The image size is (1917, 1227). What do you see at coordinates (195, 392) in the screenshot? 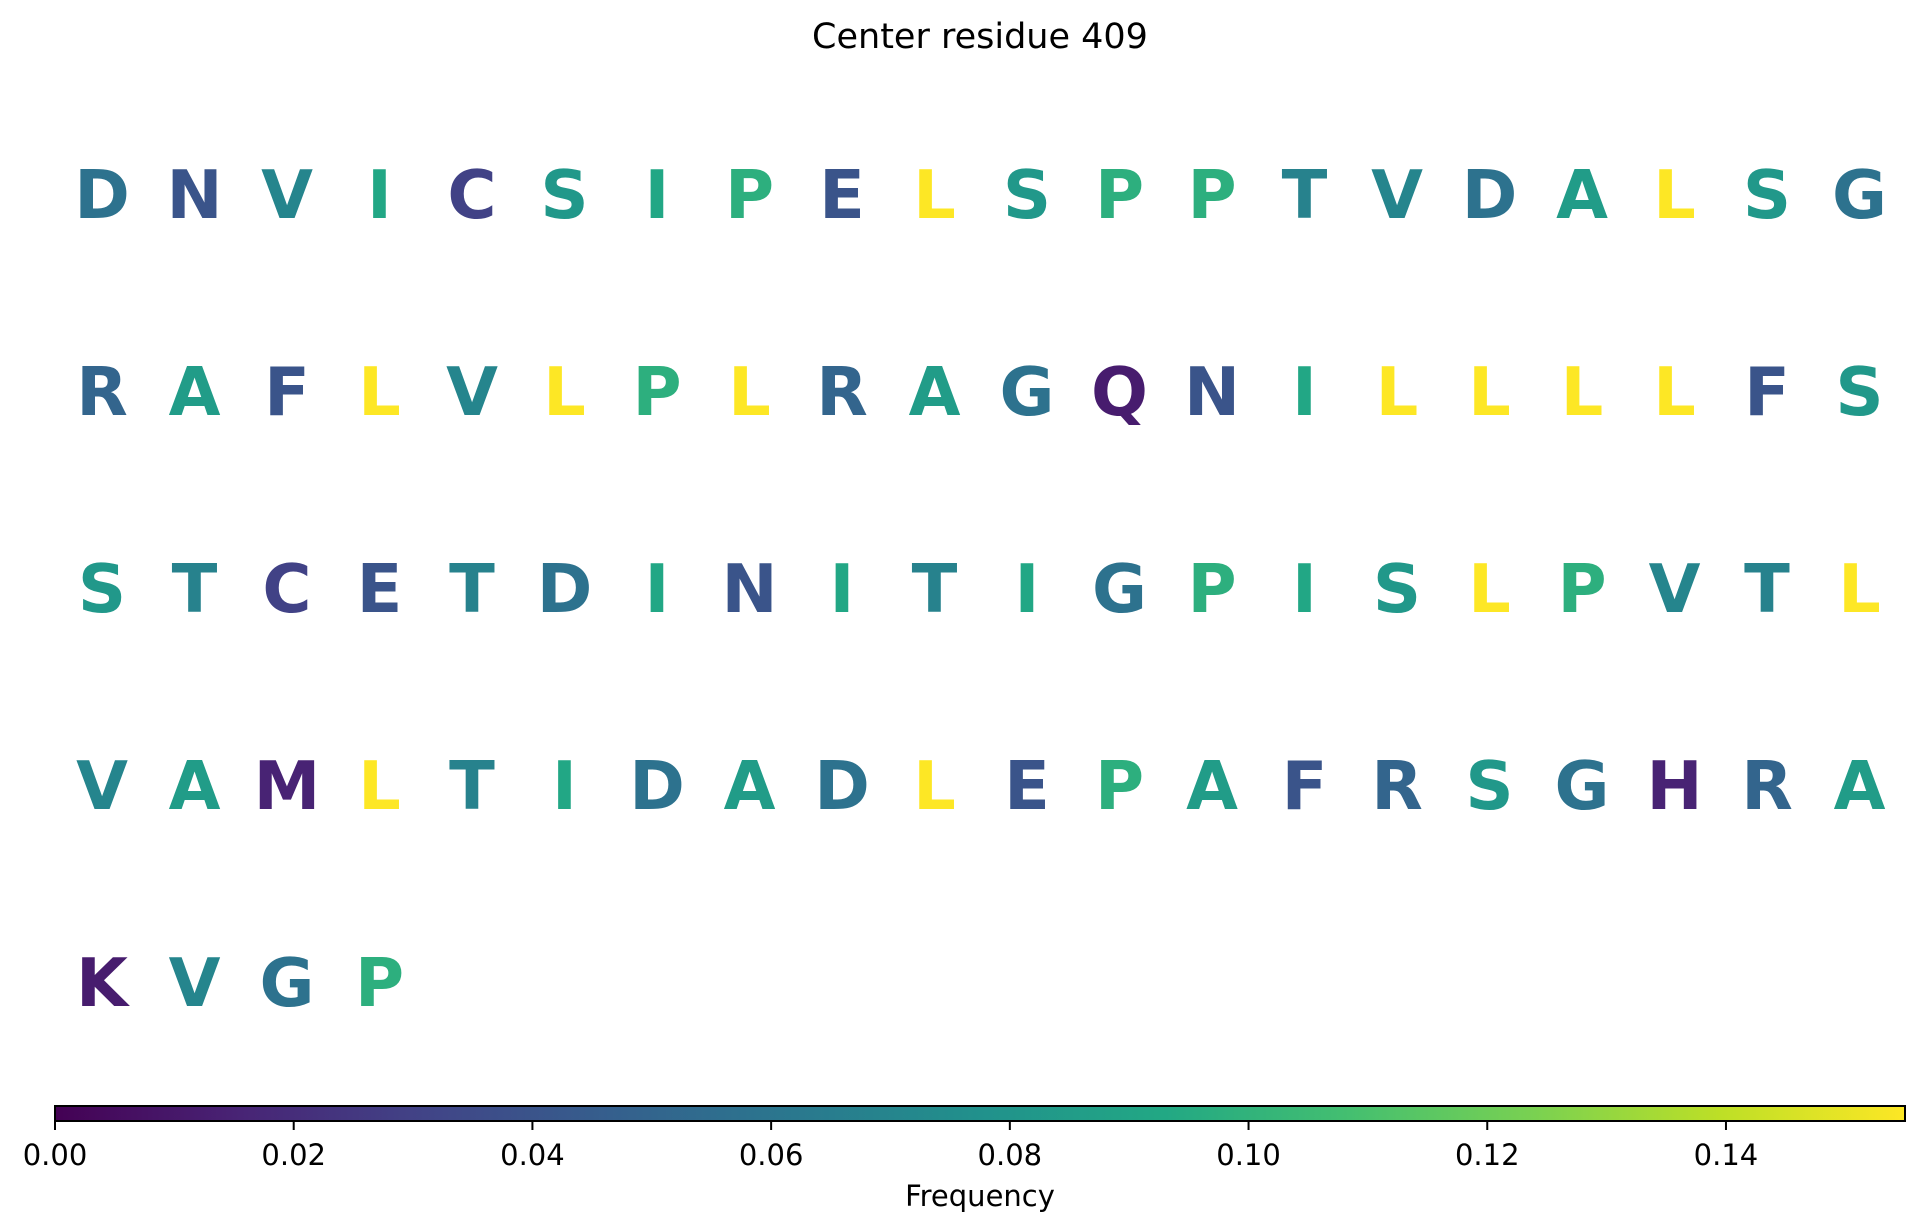
I see `residue-22: A` at bounding box center [195, 392].